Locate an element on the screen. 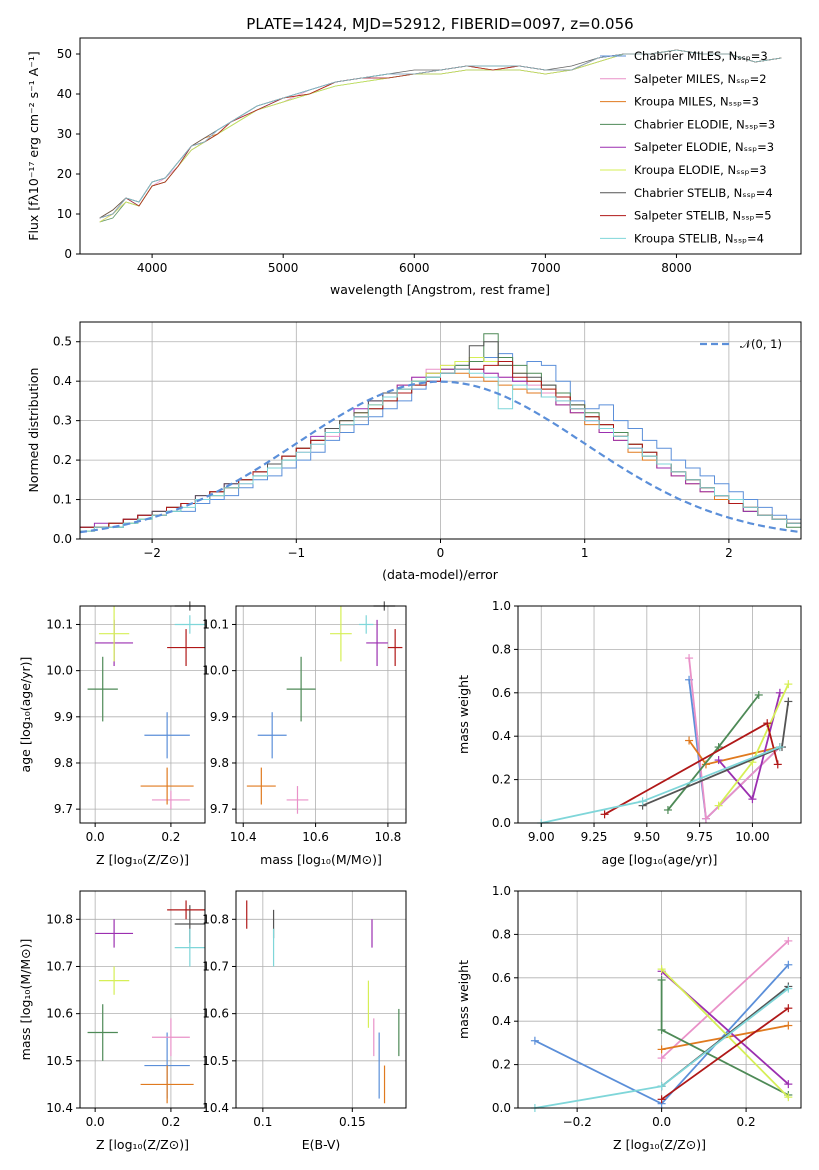 The image size is (819, 1170). parameter-panel: 0.1 0.15 10.4 10.5 10.6 10.7 10.8 E(B-V) is located at coordinates (304, 1021).